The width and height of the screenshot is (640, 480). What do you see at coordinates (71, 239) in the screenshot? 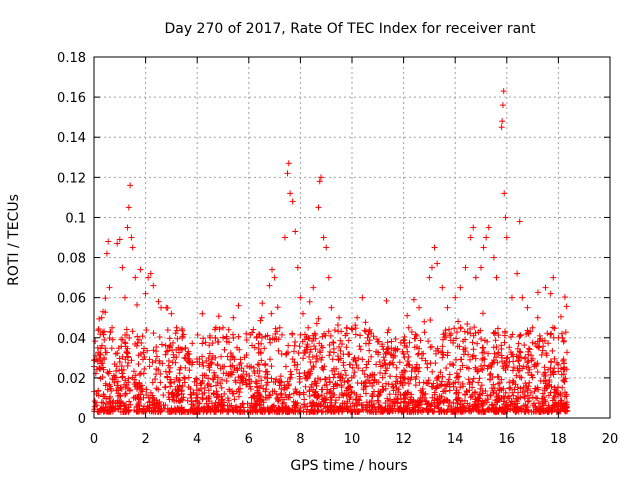
I see `y-tick-labels: 0 0.02 0.04 0.06 0.08 0.1 0.12 0.14 0.16 0.18` at bounding box center [71, 239].